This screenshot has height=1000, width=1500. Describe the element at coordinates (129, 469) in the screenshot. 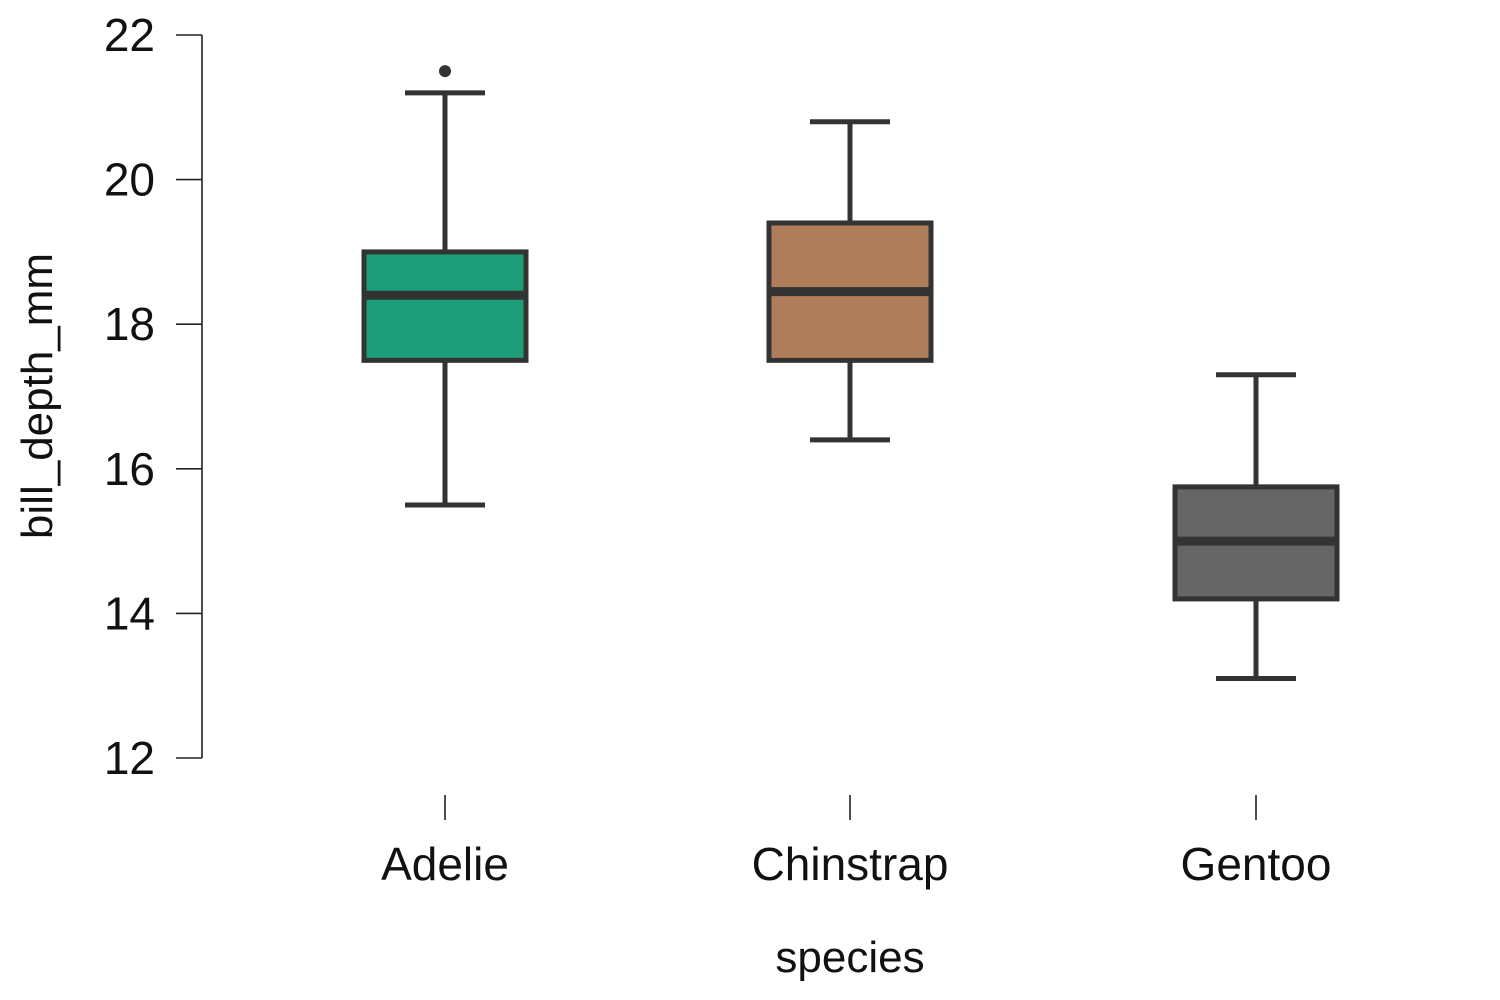

I see `y-tick-label: 16` at that location.